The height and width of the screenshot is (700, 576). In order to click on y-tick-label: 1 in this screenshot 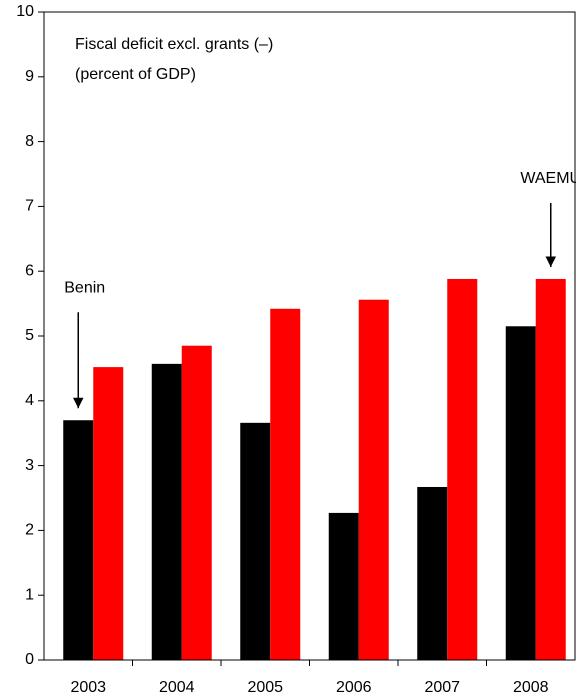, I will do `click(29, 594)`.